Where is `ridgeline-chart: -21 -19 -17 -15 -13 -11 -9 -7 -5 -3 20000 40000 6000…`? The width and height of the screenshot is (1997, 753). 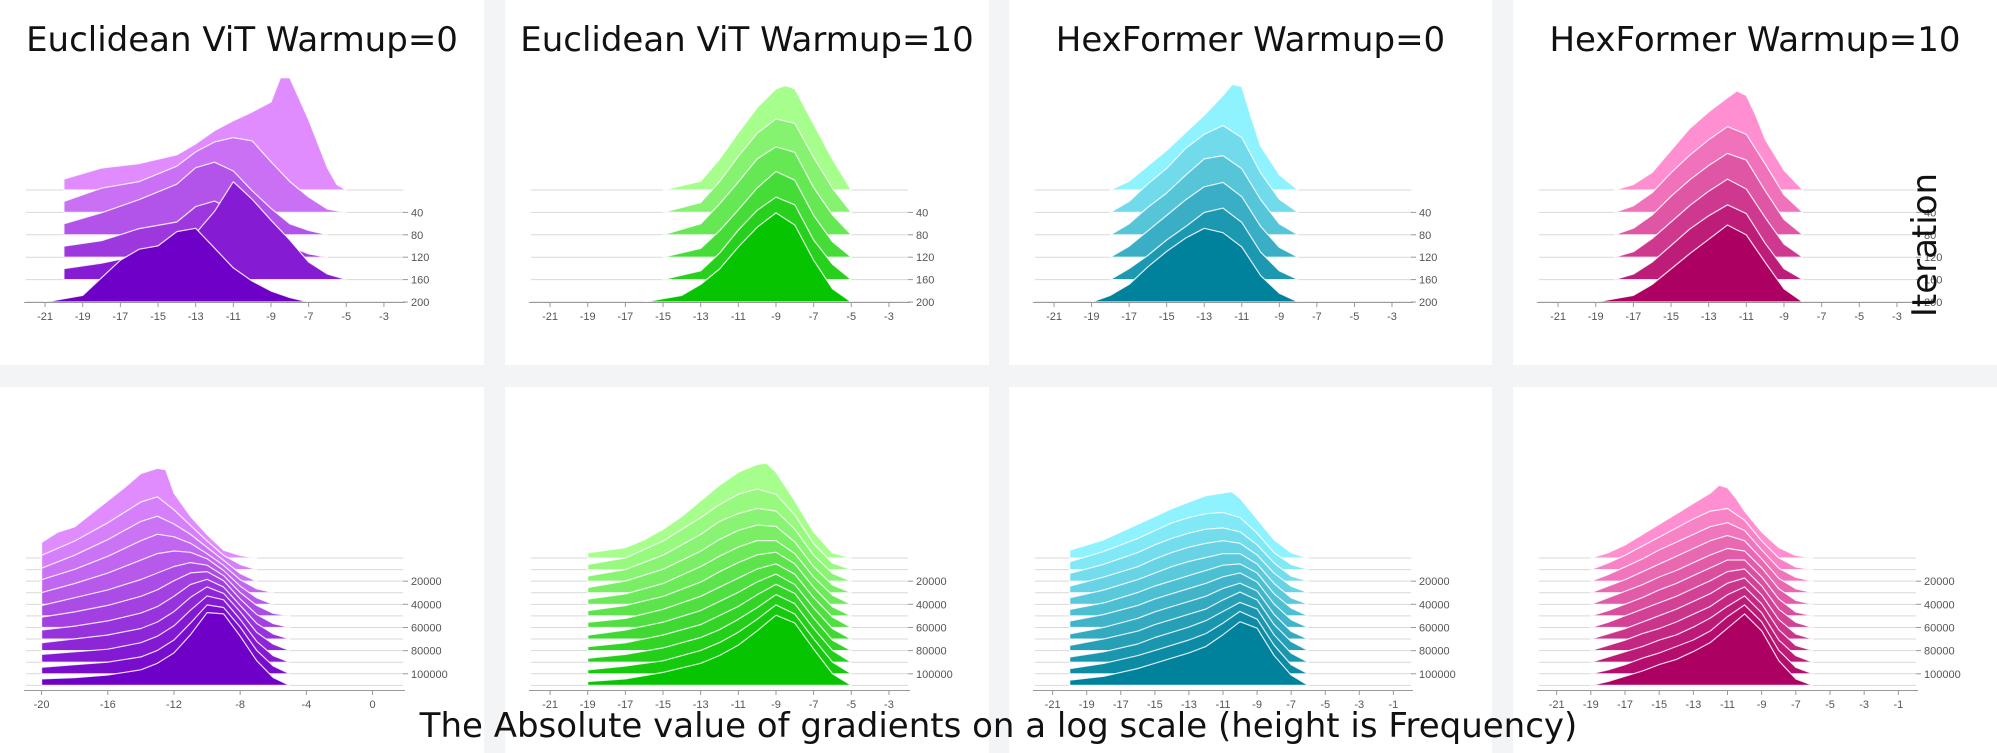 ridgeline-chart: -21 -19 -17 -15 -13 -11 -9 -7 -5 -3 20000 40000 6000… is located at coordinates (741, 586).